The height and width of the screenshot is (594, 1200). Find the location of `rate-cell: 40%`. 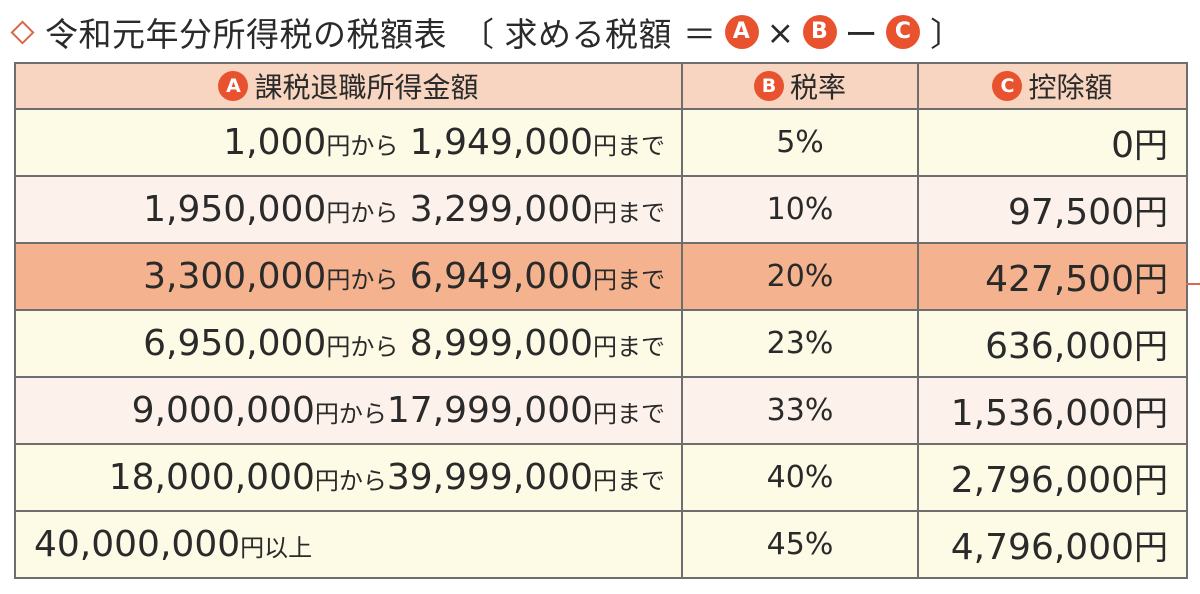

rate-cell: 40% is located at coordinates (800, 477).